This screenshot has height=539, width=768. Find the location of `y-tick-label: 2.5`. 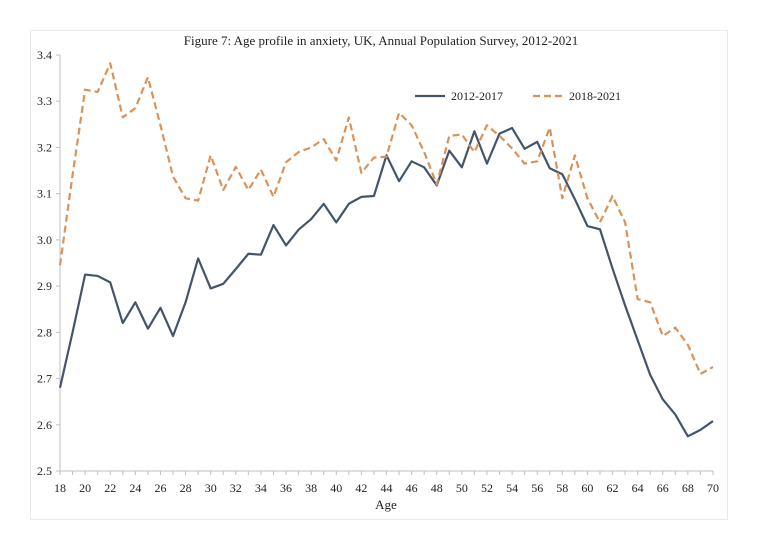

y-tick-label: 2.5 is located at coordinates (44, 471).